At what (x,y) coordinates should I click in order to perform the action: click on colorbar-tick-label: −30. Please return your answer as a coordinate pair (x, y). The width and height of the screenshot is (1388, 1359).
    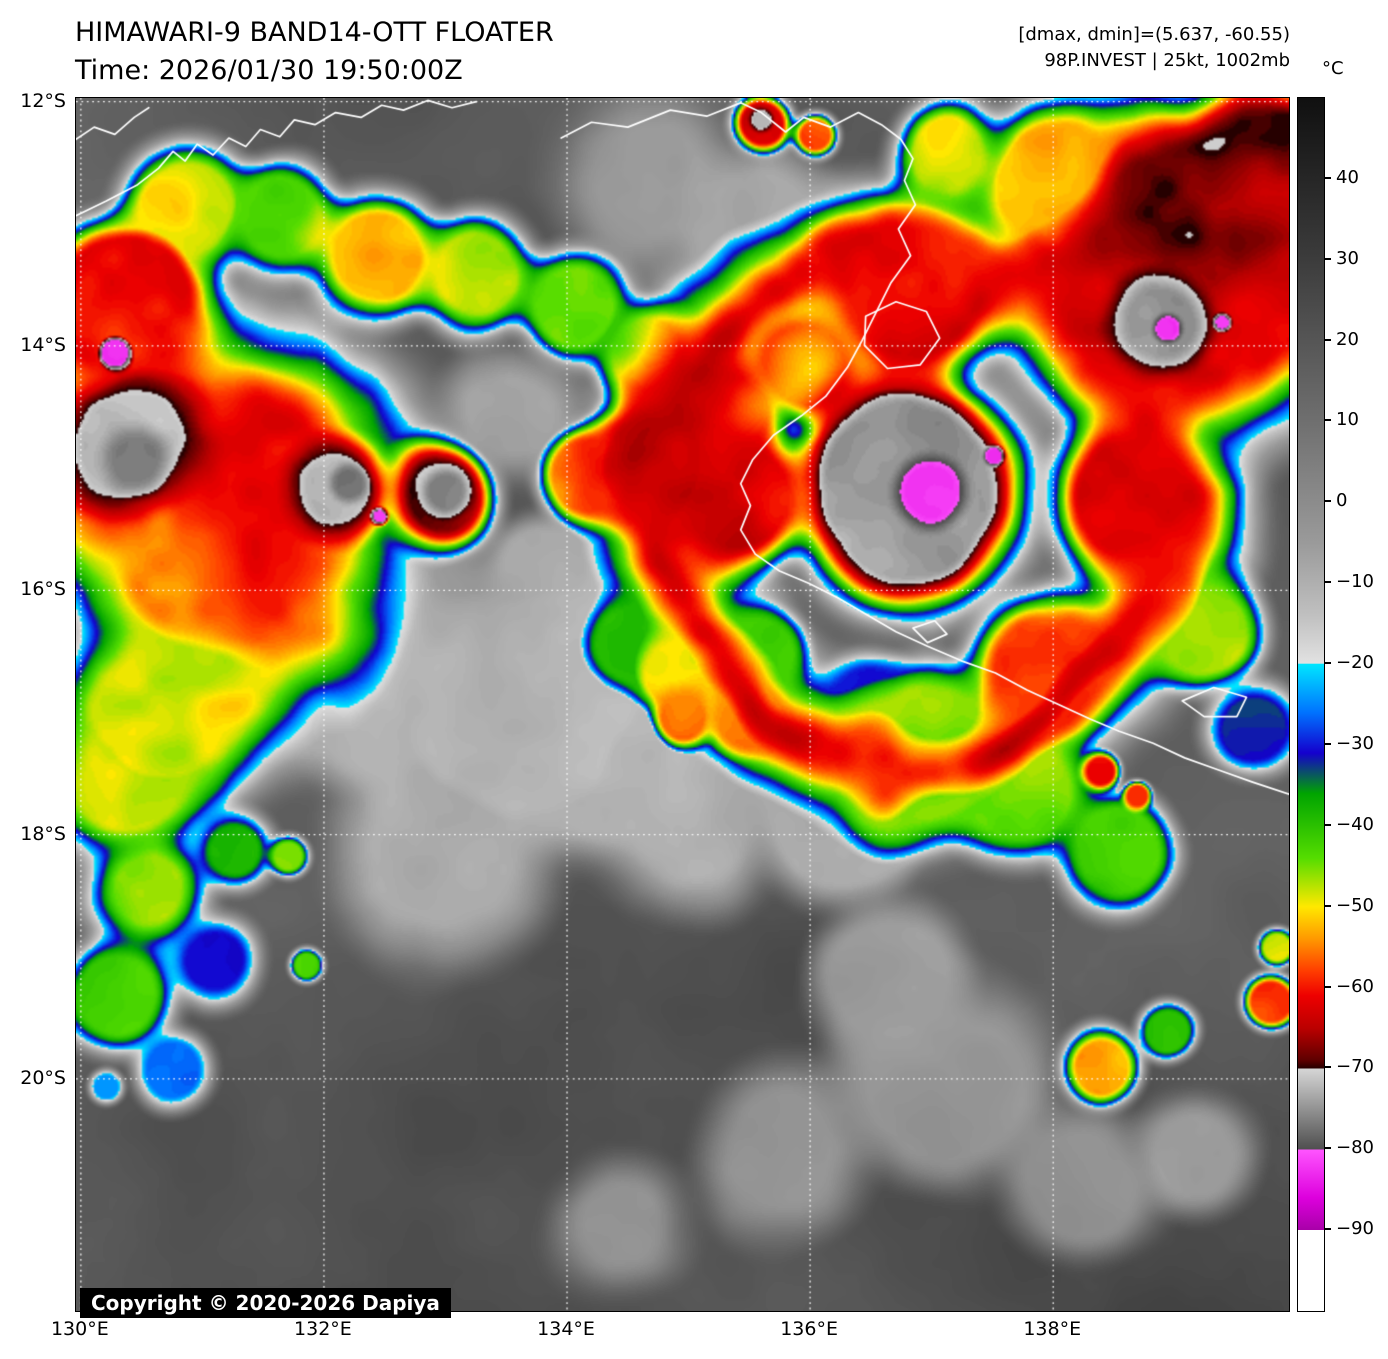
    Looking at the image, I should click on (1355, 743).